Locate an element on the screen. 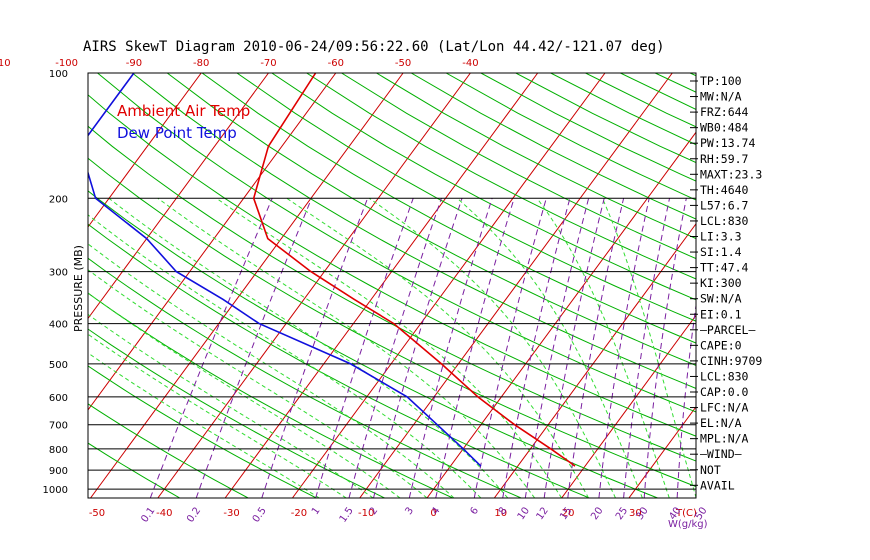 The height and width of the screenshot is (560, 870). pressure-tick-label: 800 is located at coordinates (58, 450).